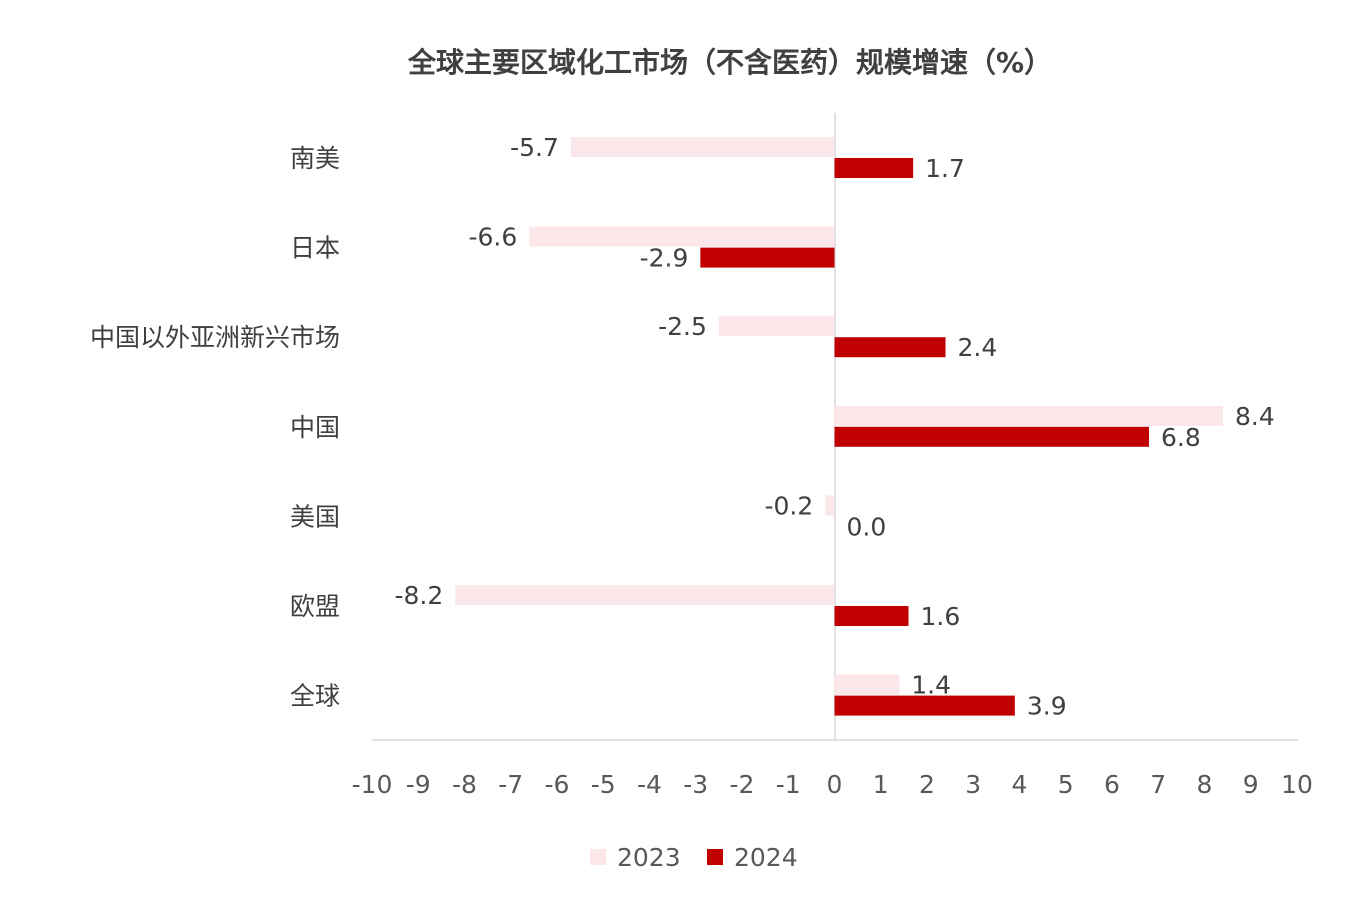 The image size is (1362, 901). I want to click on x-tick-label: 7, so click(1158, 784).